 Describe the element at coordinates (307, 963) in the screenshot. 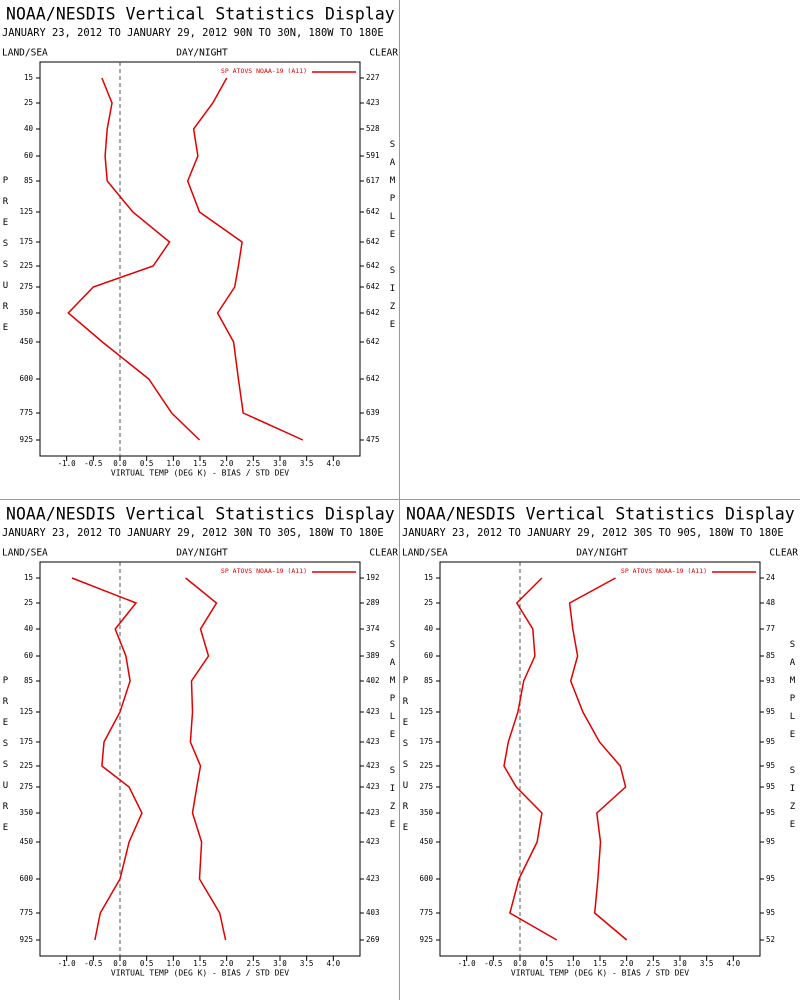

I see `x-tick-label: 3.5` at that location.